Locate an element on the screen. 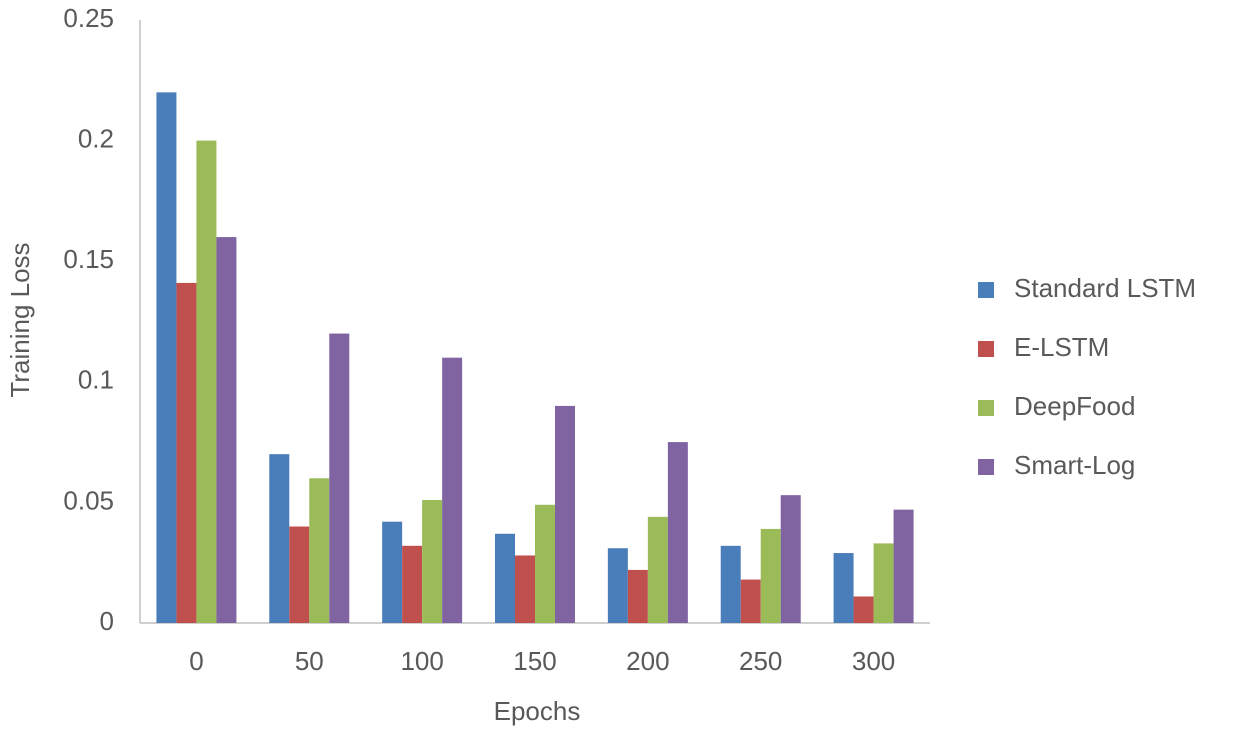  x-tick-label: 0 is located at coordinates (196, 661).